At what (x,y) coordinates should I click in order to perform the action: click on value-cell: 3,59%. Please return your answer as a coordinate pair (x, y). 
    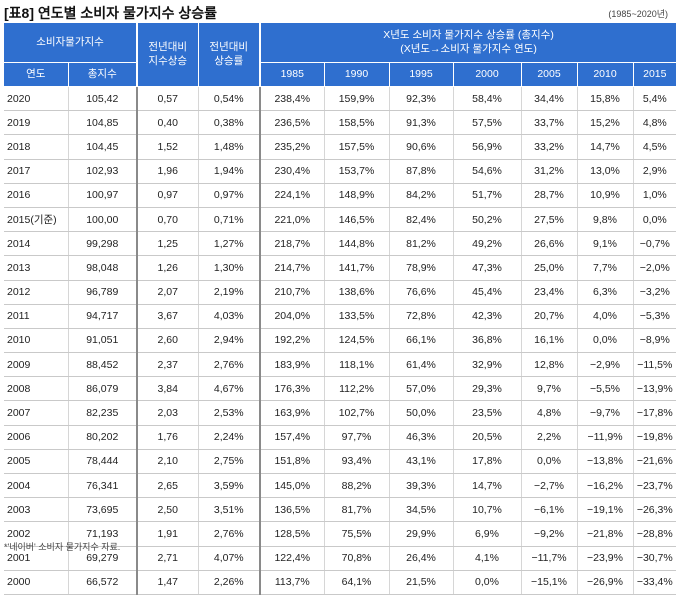
    Looking at the image, I should click on (229, 486).